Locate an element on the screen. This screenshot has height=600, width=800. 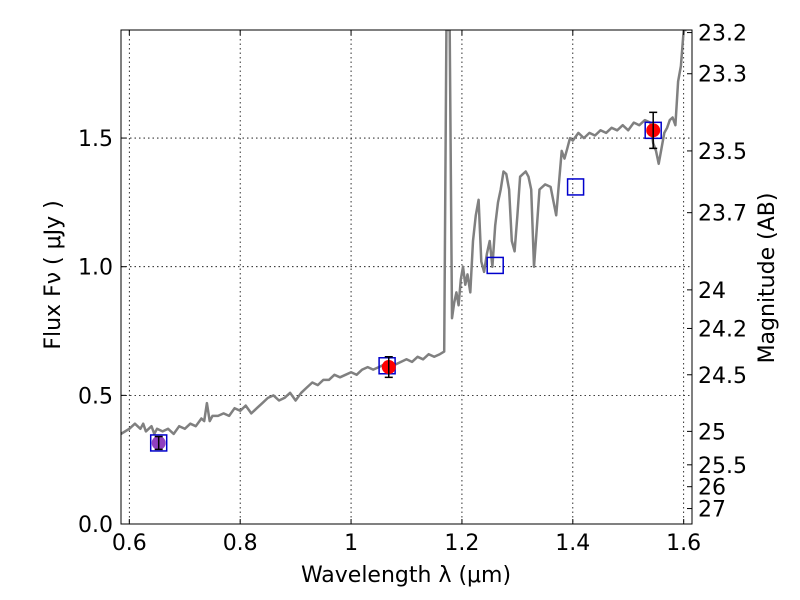
mag-tick-label: 27 is located at coordinates (712, 510).